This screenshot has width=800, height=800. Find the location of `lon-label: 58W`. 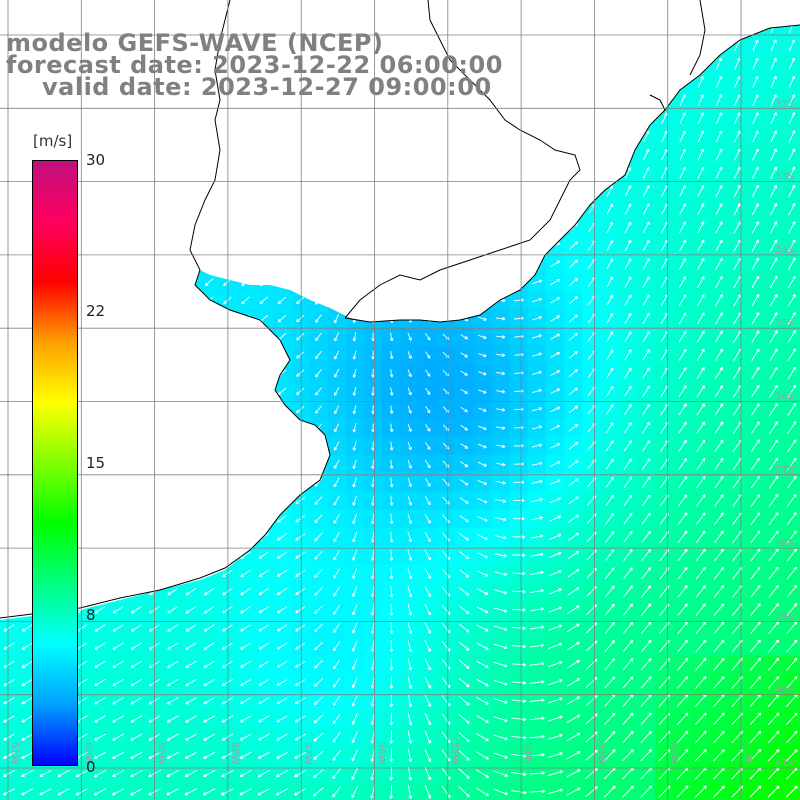

lon-label: 58W is located at coordinates (234, 753).